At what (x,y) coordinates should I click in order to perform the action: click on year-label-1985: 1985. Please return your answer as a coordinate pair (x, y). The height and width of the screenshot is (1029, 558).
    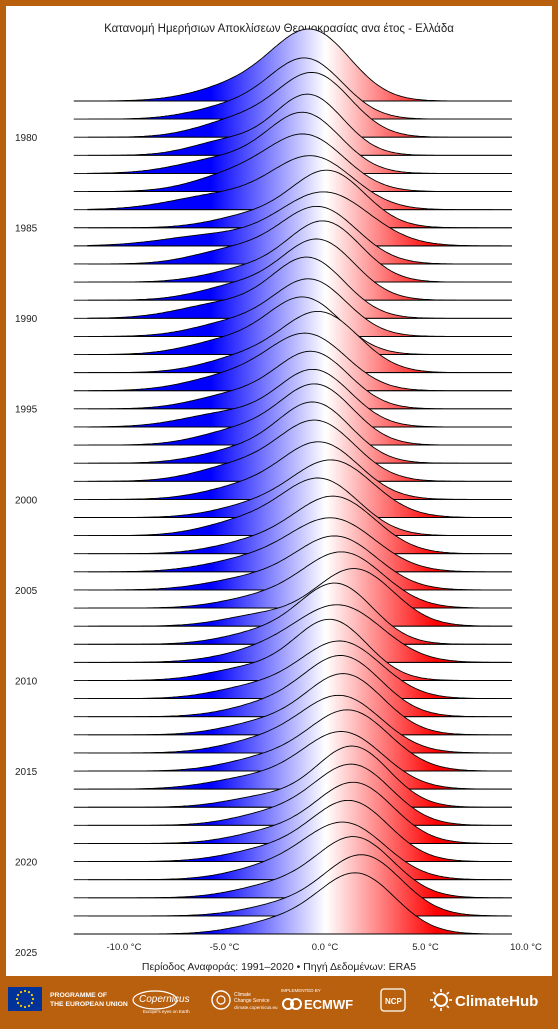
    Looking at the image, I should click on (26, 229).